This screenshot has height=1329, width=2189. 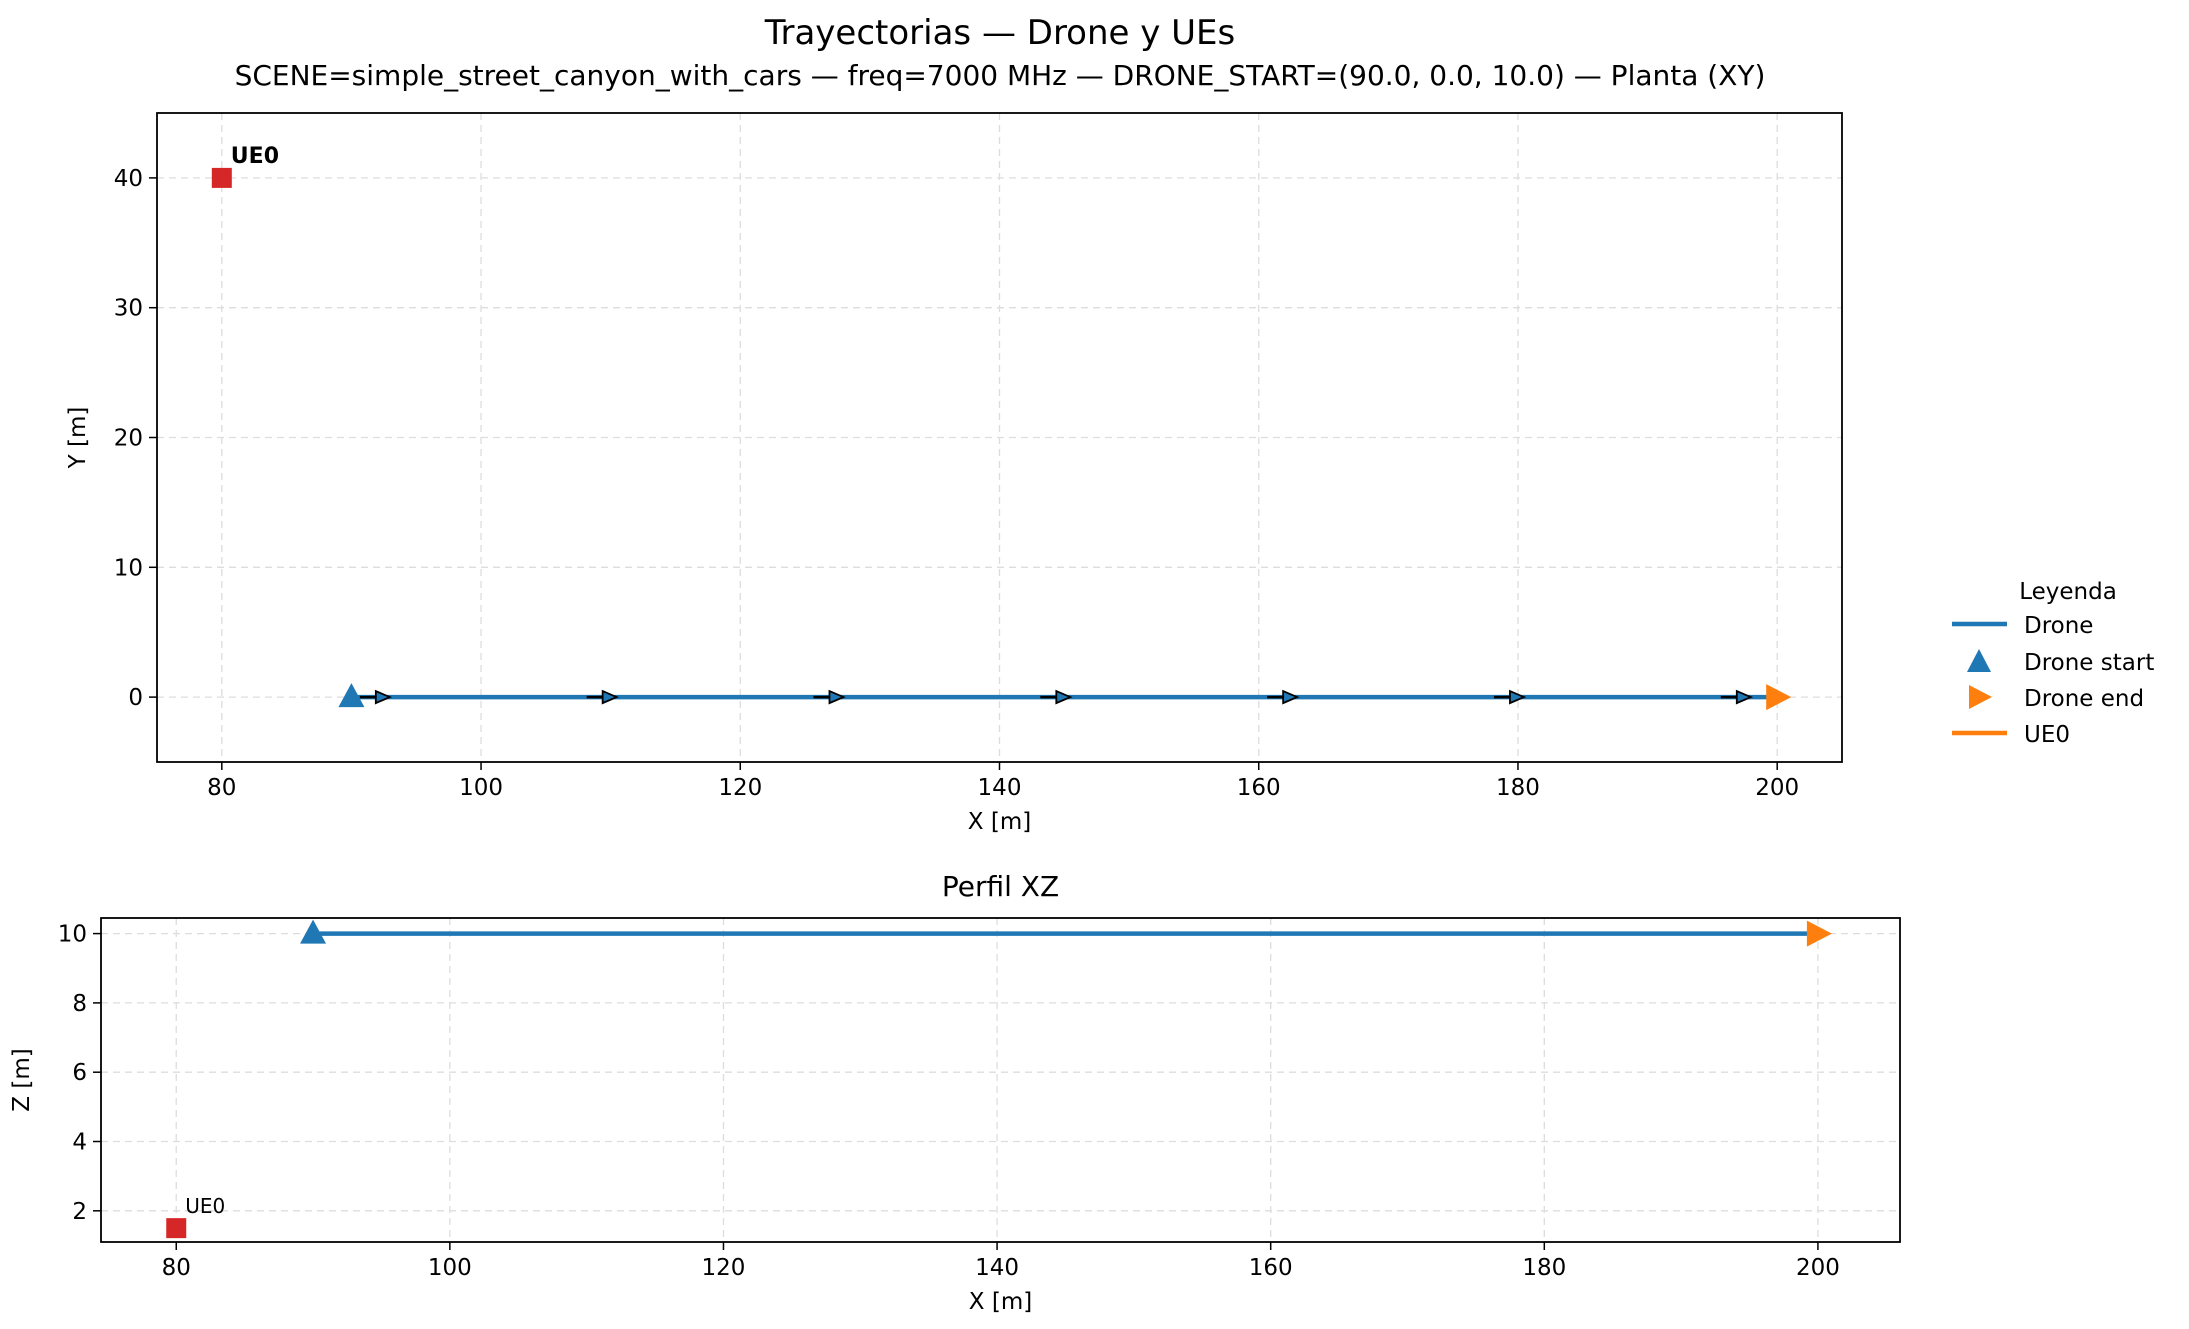 I want to click on figure-title: Trayectorias — Drone y UEs, so click(x=1000, y=33).